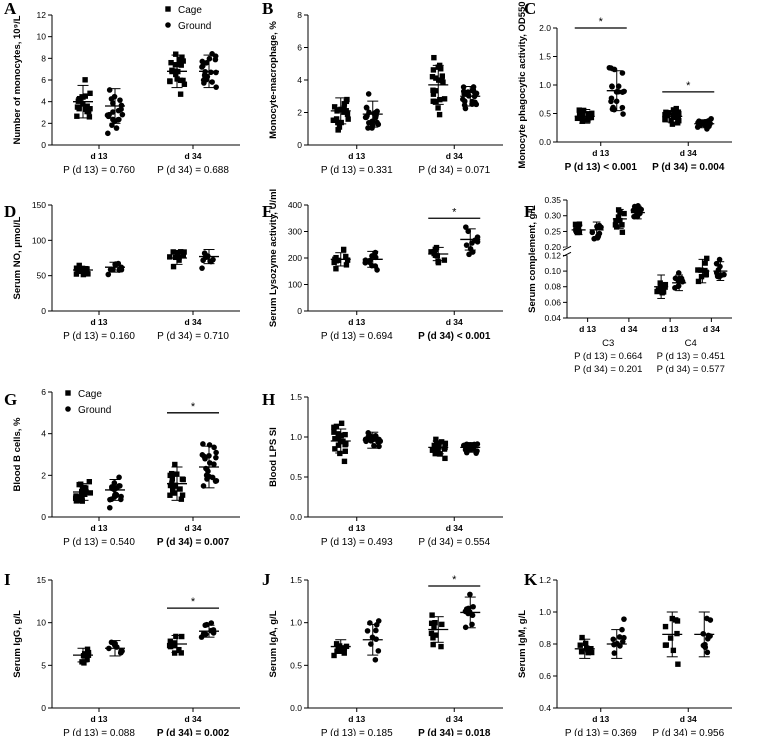 The height and width of the screenshot is (736, 760). I want to click on p-value-label: P (d 13) < 0.001, so click(601, 167).